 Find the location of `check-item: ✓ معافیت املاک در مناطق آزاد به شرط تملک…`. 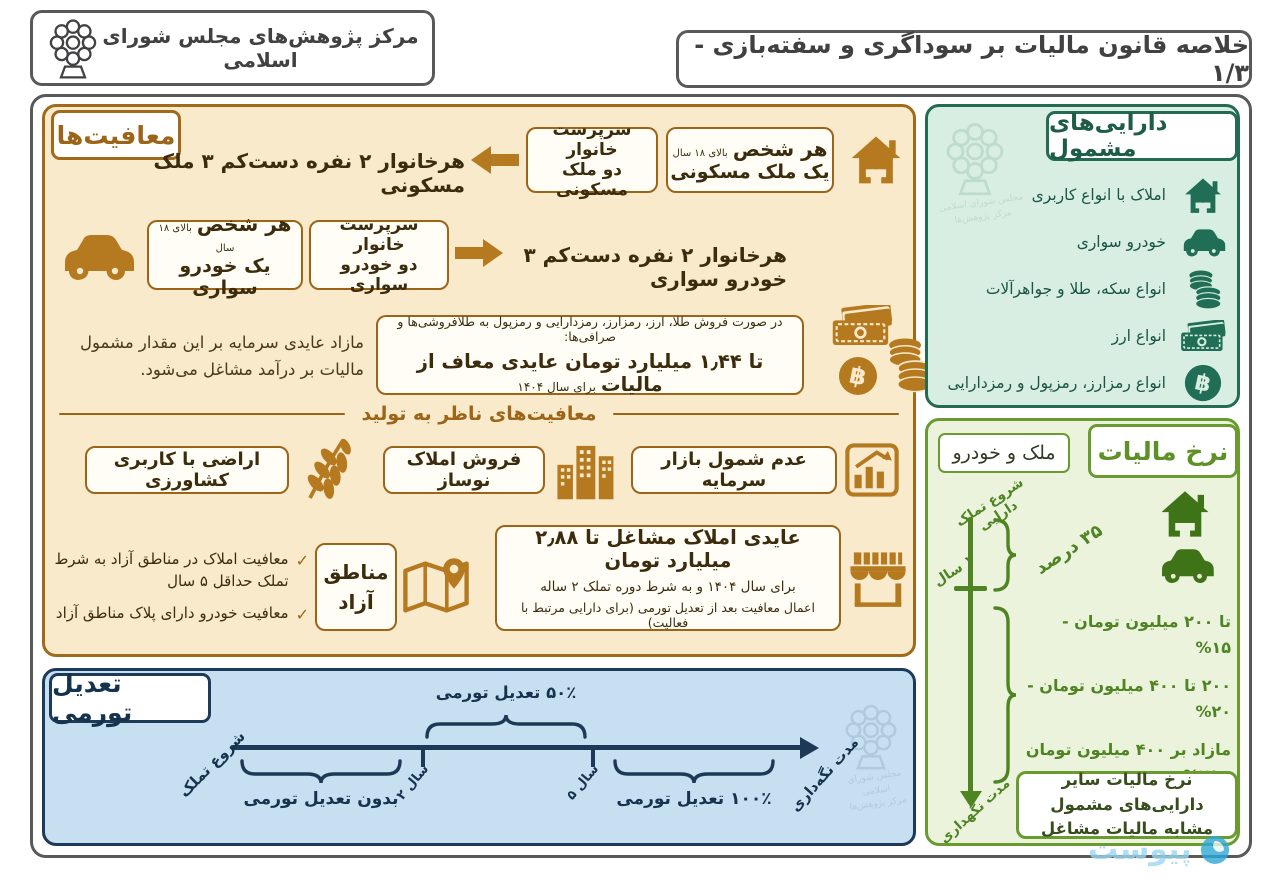

check-item: ✓ معافیت املاک در مناطق آزاد به شرط تملک… is located at coordinates (181, 571).